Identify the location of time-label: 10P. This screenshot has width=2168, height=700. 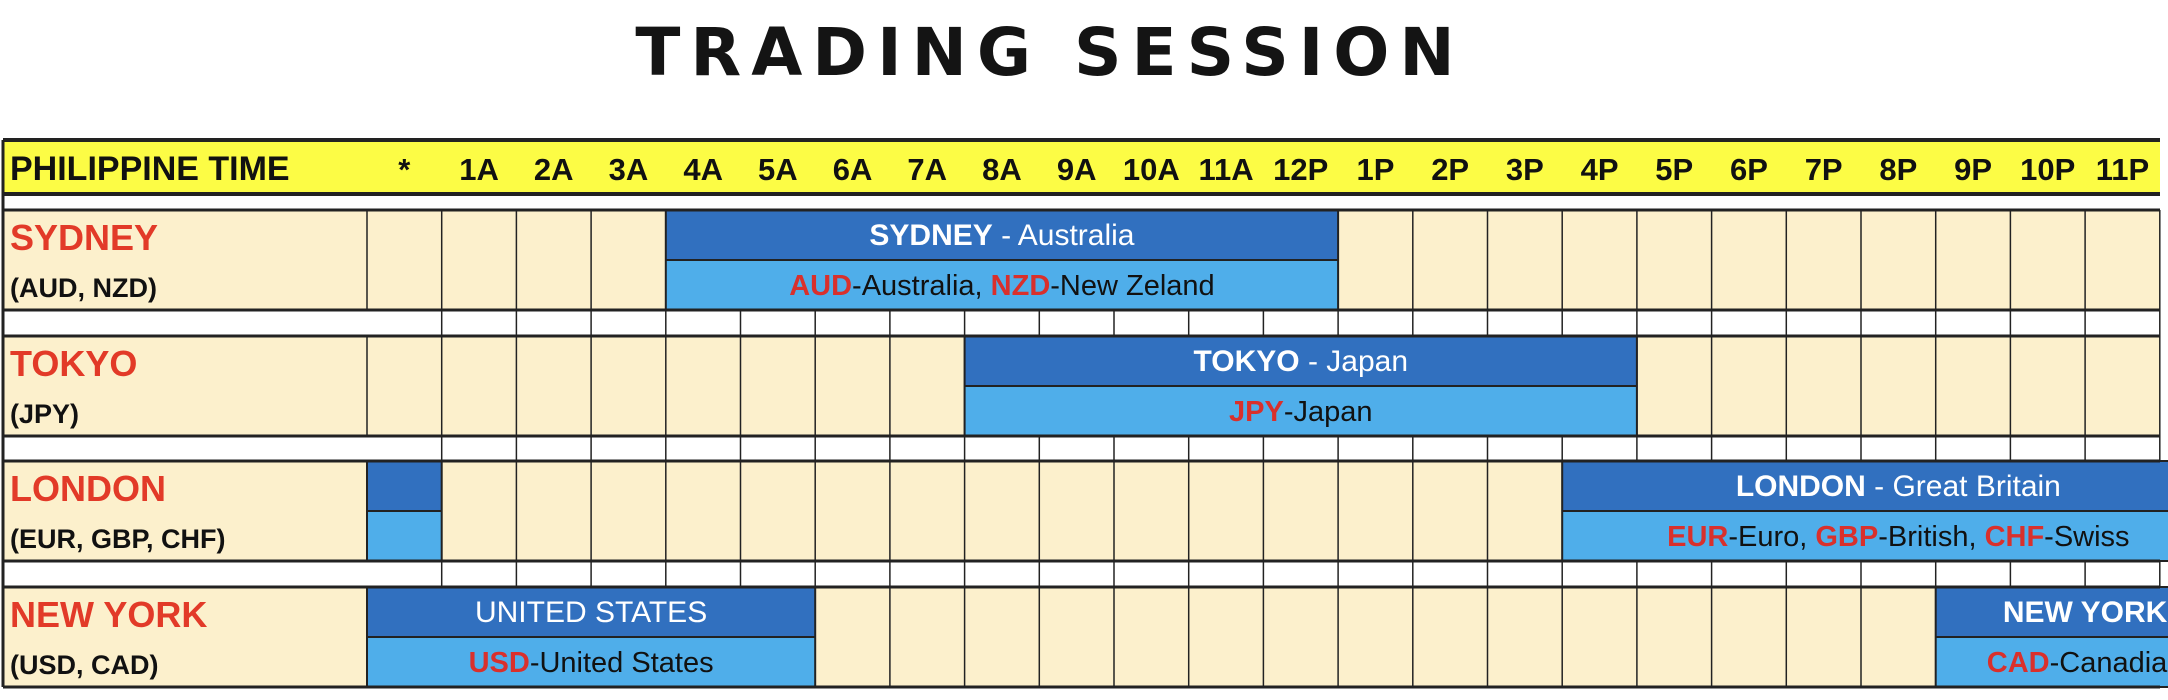
(2047, 169).